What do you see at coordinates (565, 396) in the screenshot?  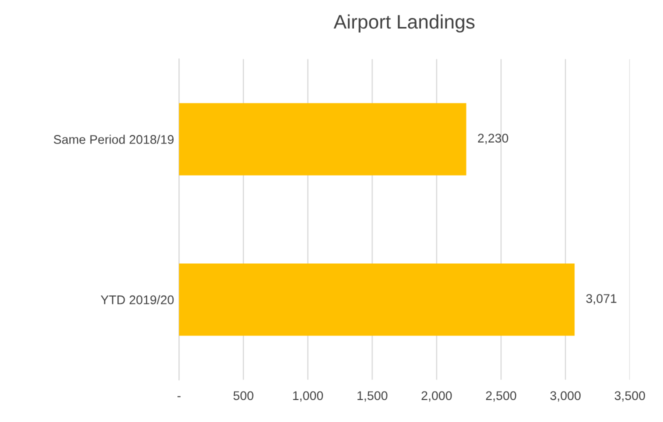 I see `x-tick-label: 3,000` at bounding box center [565, 396].